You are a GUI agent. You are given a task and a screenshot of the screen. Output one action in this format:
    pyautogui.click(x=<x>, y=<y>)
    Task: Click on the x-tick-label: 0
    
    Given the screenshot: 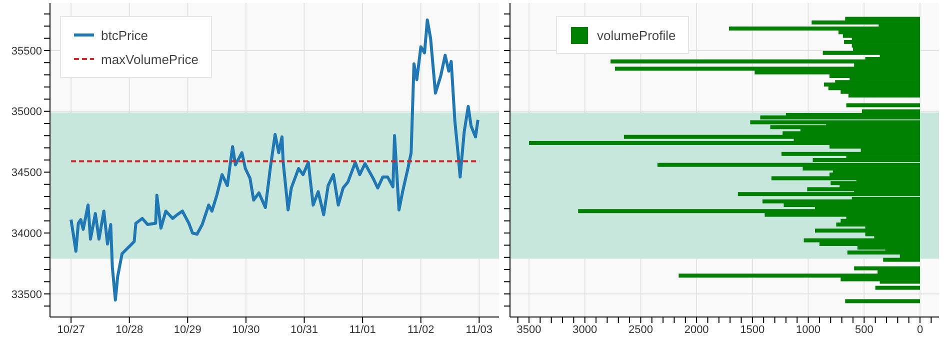 What is the action you would take?
    pyautogui.click(x=920, y=330)
    